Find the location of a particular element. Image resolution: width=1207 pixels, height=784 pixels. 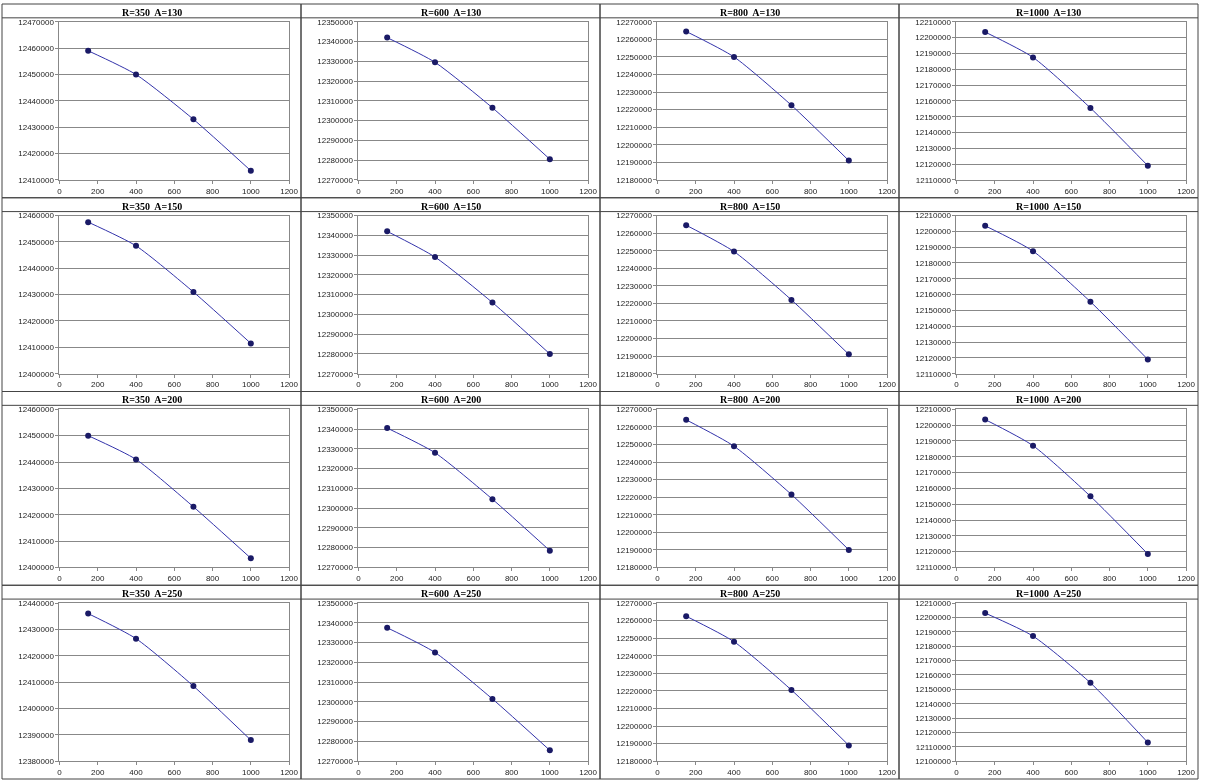

y-tick-label: 12350000 is located at coordinates (335, 410).